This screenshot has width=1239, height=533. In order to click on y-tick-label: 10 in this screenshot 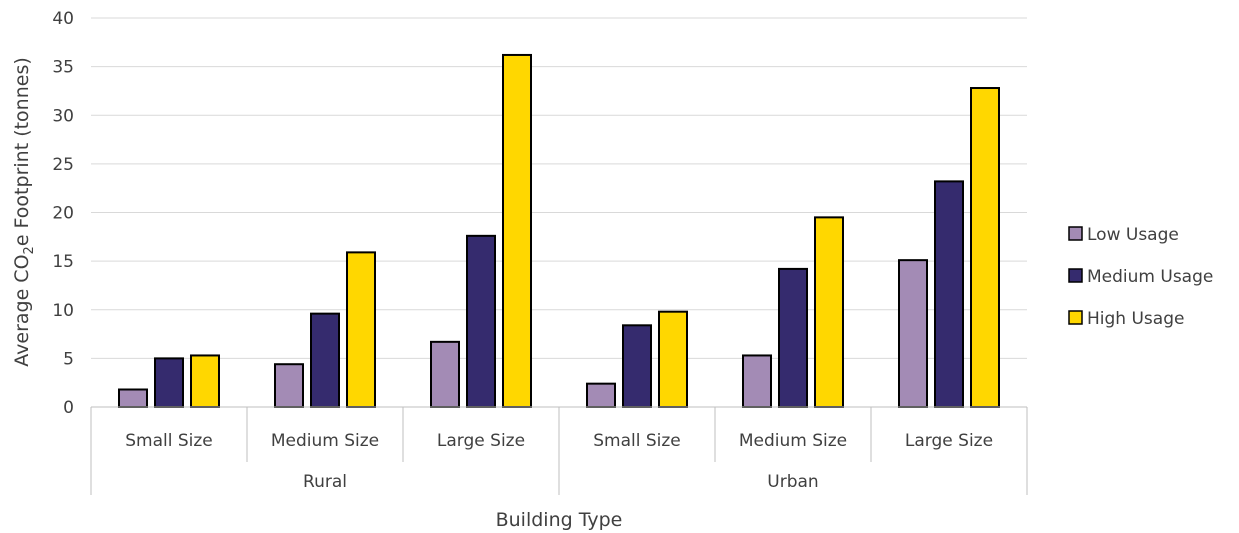, I will do `click(63, 311)`.